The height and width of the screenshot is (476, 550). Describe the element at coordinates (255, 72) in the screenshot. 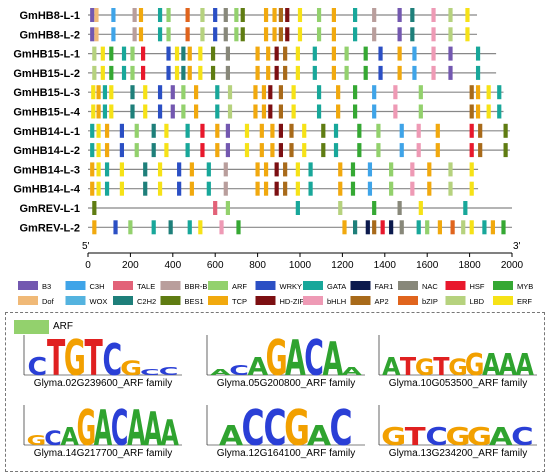

I see `gene-row-gmhb15-l-2: GmHB15-L-2` at that location.